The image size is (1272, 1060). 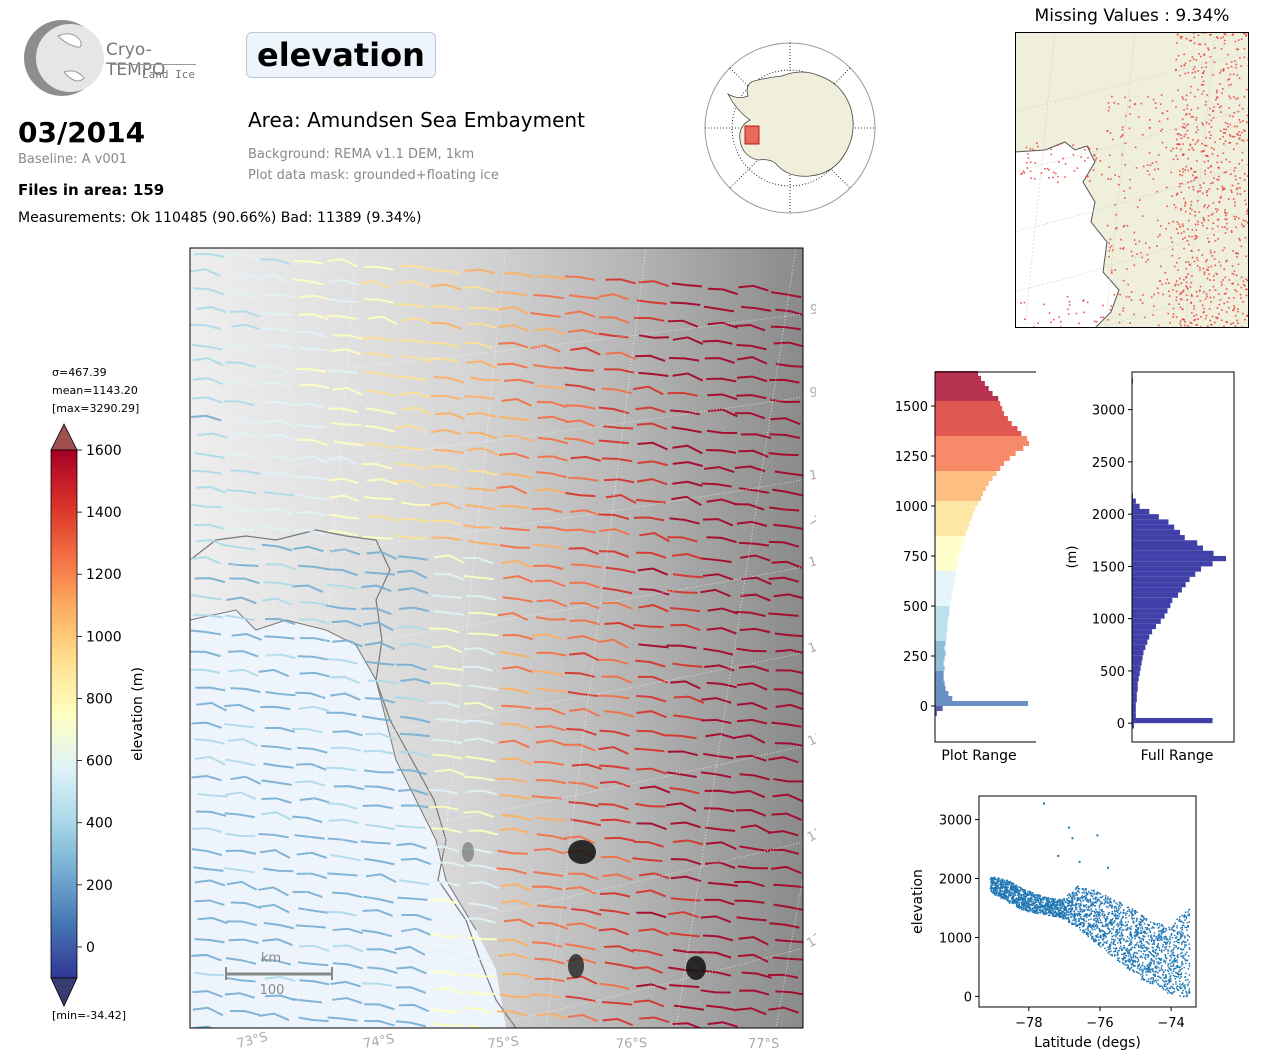 What do you see at coordinates (812, 472) in the screenshot?
I see `lon-label: 100°W` at bounding box center [812, 472].